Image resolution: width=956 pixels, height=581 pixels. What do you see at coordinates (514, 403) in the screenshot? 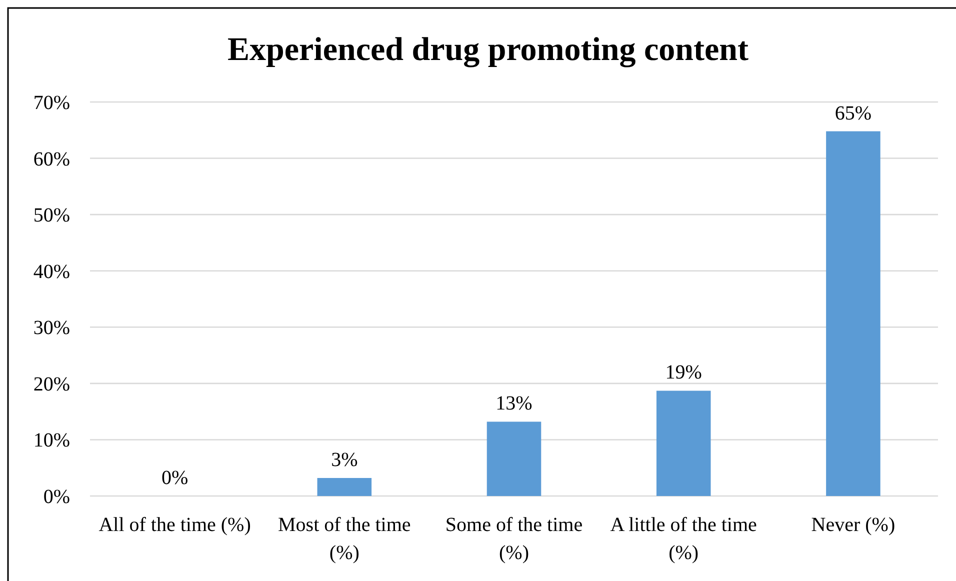
I see `data-label: 13%` at bounding box center [514, 403].